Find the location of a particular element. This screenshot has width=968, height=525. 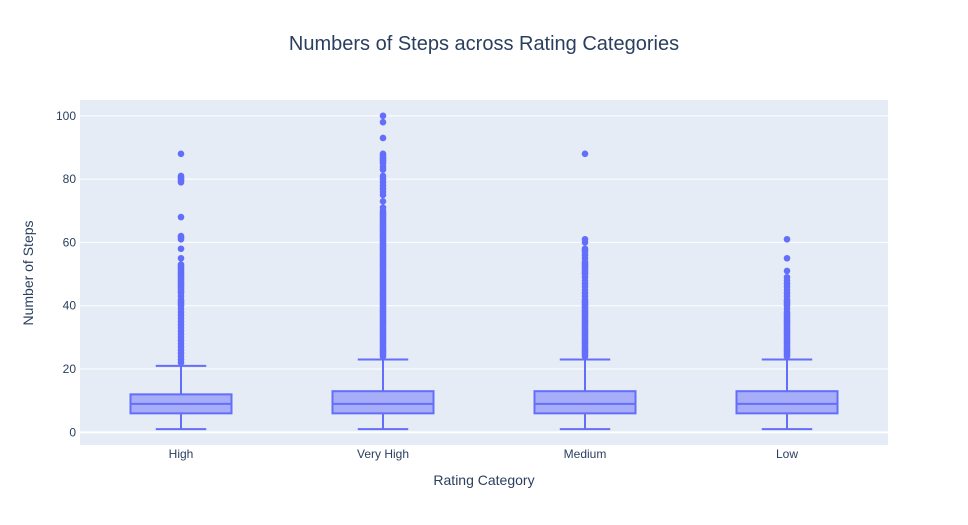

y-axis-ticks: 0 20 40 60 80 100 is located at coordinates (66, 274).